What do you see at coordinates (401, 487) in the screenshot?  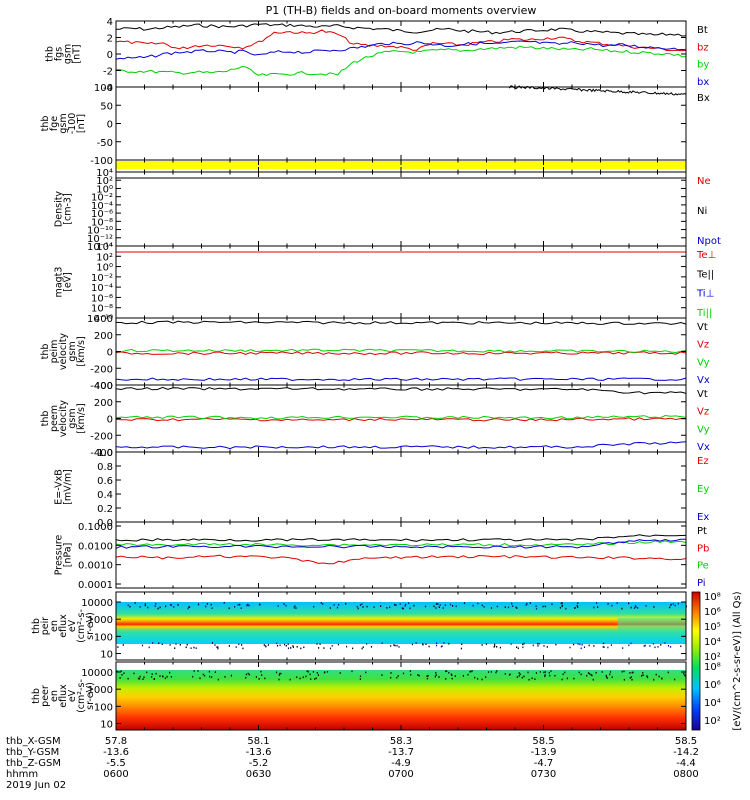 I see `axes-box-efield` at bounding box center [401, 487].